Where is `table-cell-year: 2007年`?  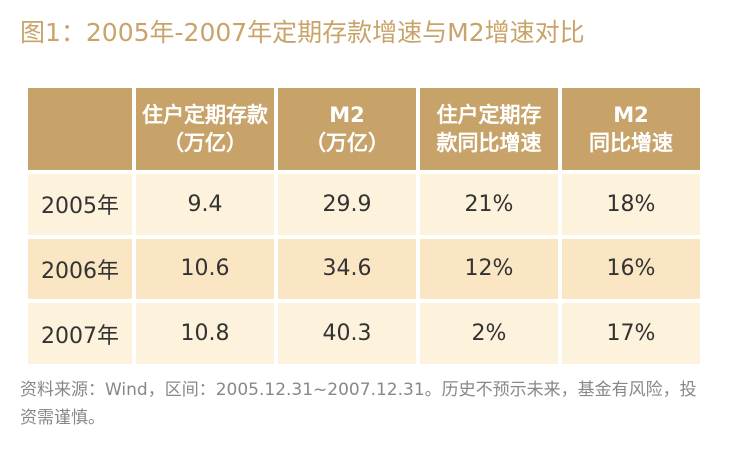 table-cell-year: 2007年 is located at coordinates (80, 333).